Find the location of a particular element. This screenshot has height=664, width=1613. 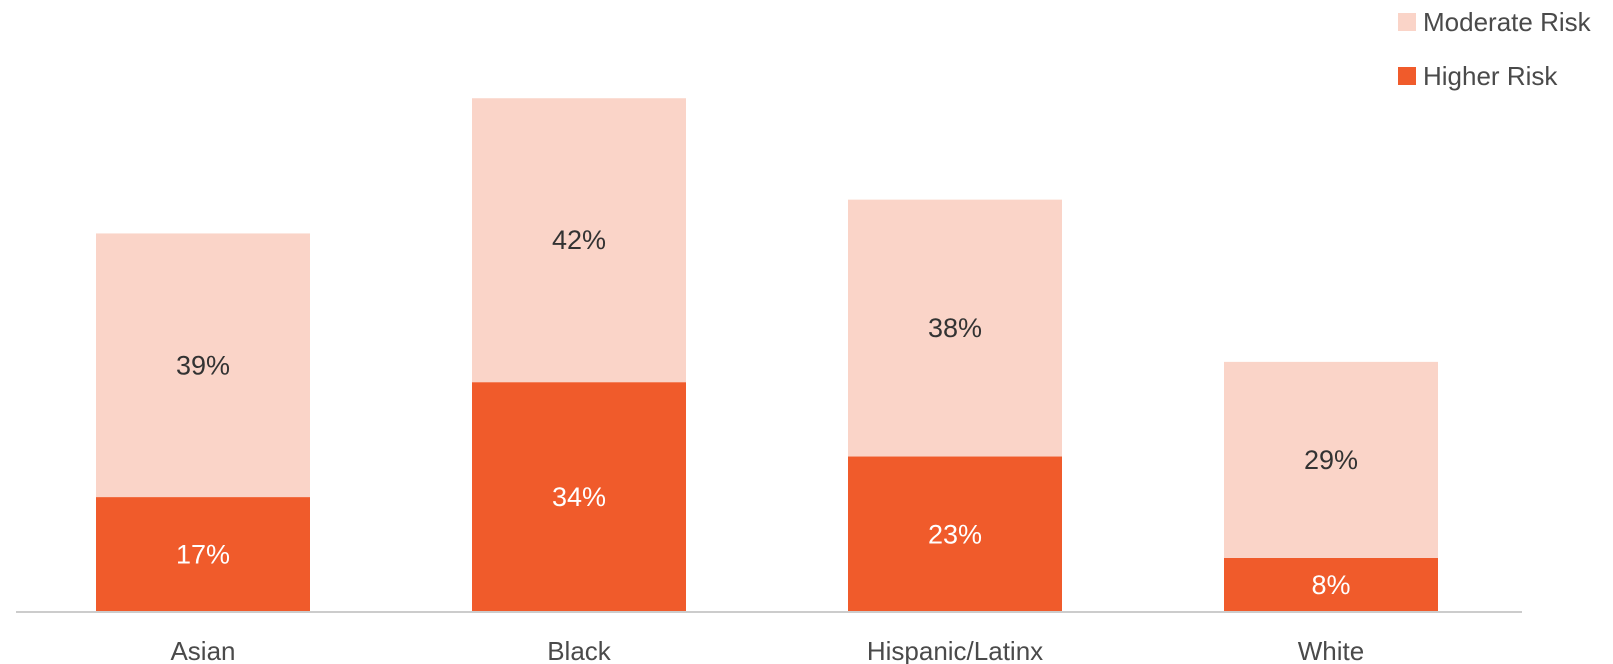

bar-higher-risk-black is located at coordinates (579, 497).